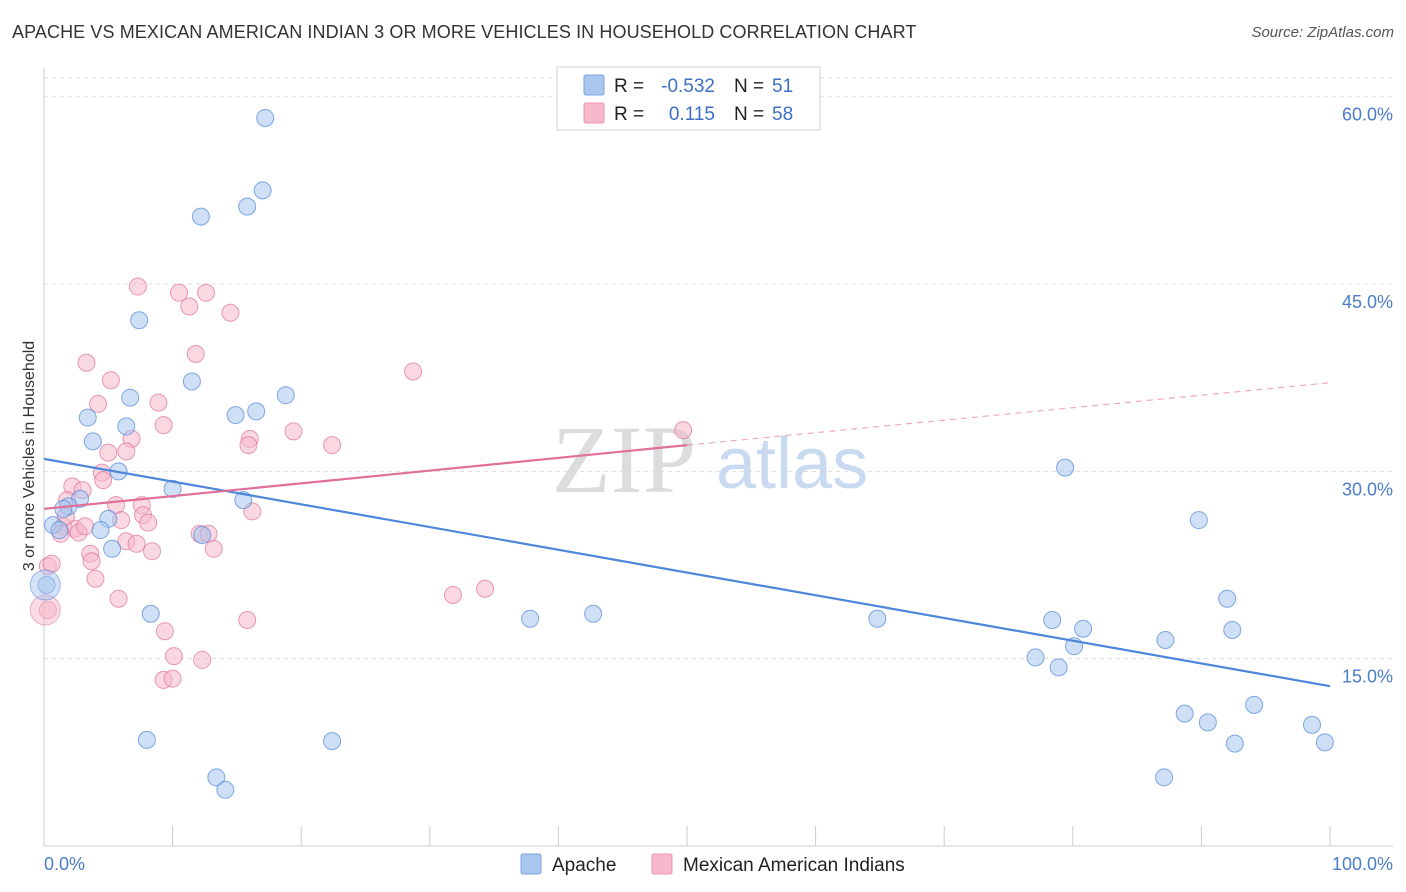 Image resolution: width=1406 pixels, height=892 pixels. Describe the element at coordinates (629, 114) in the screenshot. I see `legend-r-label-mexican: R =` at that location.